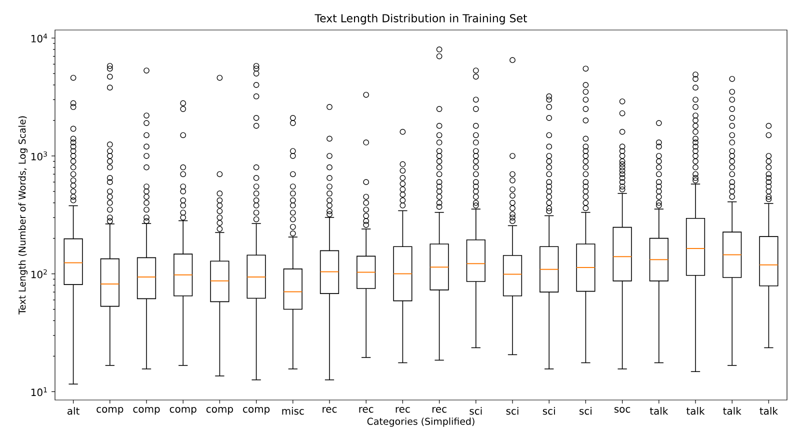 This screenshot has height=437, width=792. What do you see at coordinates (421, 19) in the screenshot?
I see `chart-title: Text Length Distribution in Training Set` at bounding box center [421, 19].